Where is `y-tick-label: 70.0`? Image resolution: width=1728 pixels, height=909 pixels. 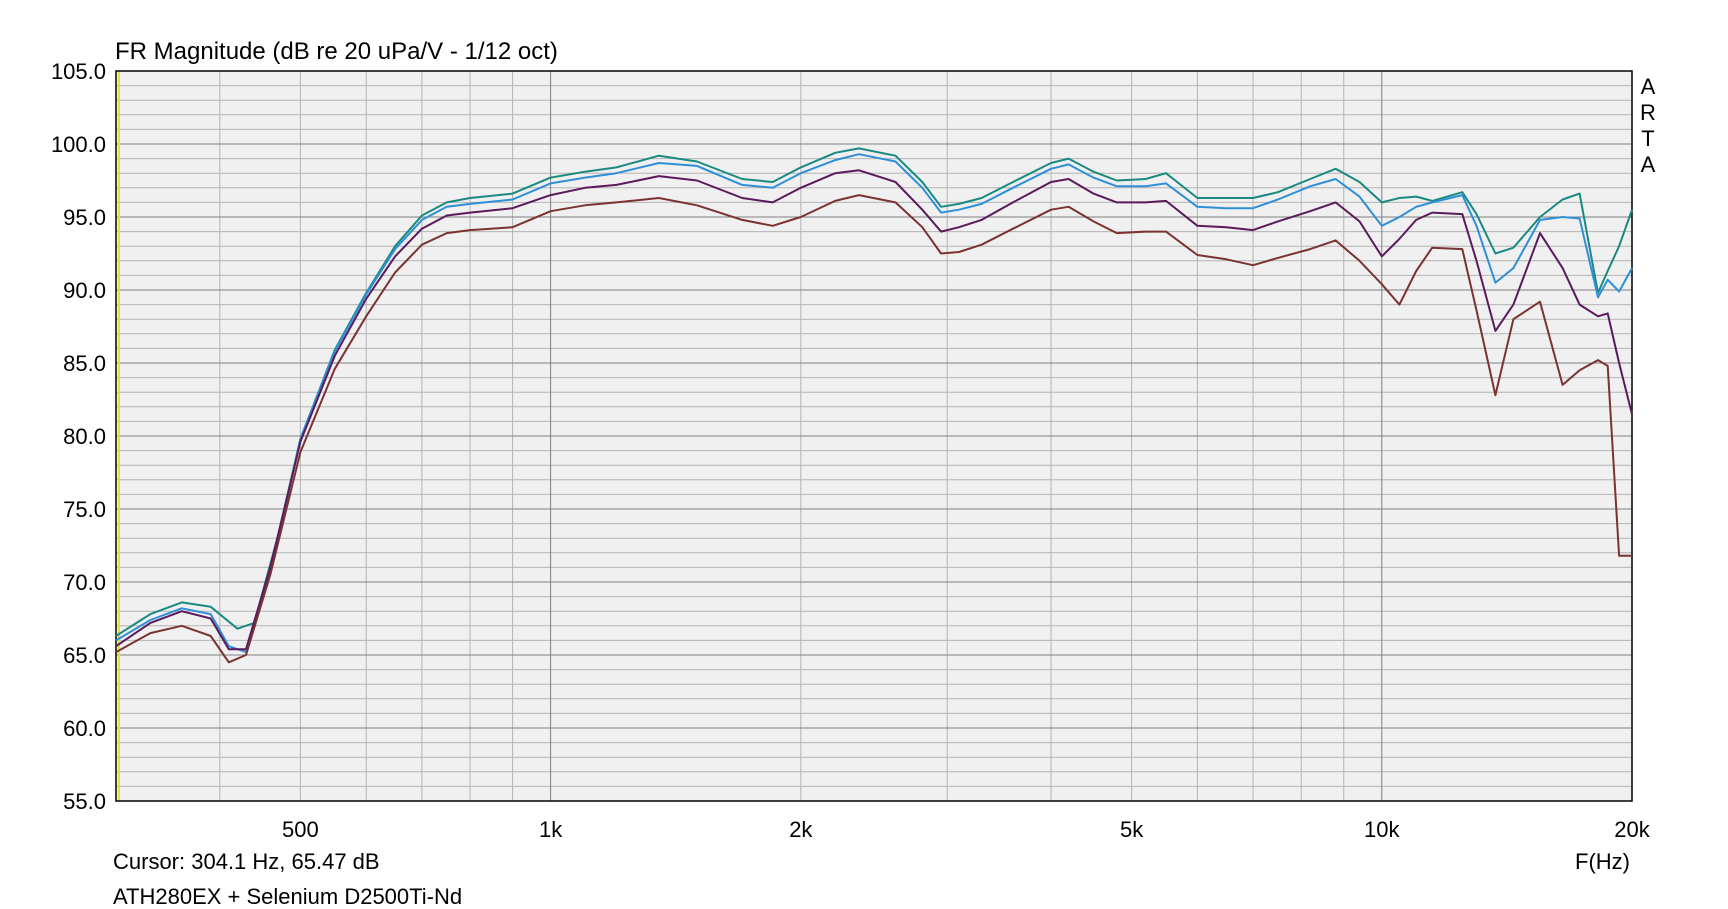 y-tick-label: 70.0 is located at coordinates (84, 582).